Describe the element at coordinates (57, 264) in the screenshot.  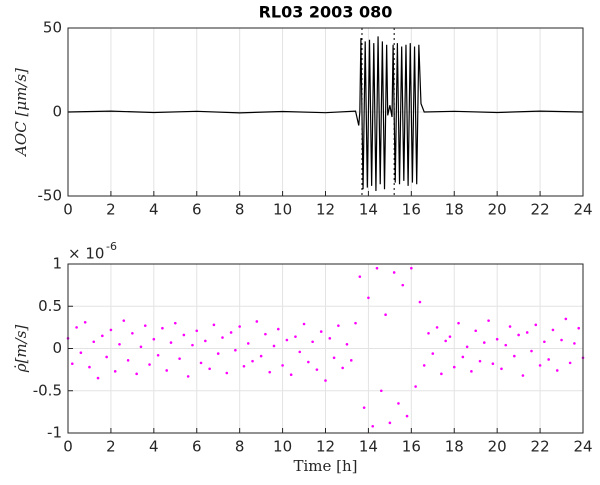
I see `y-tick-label: 1` at that location.